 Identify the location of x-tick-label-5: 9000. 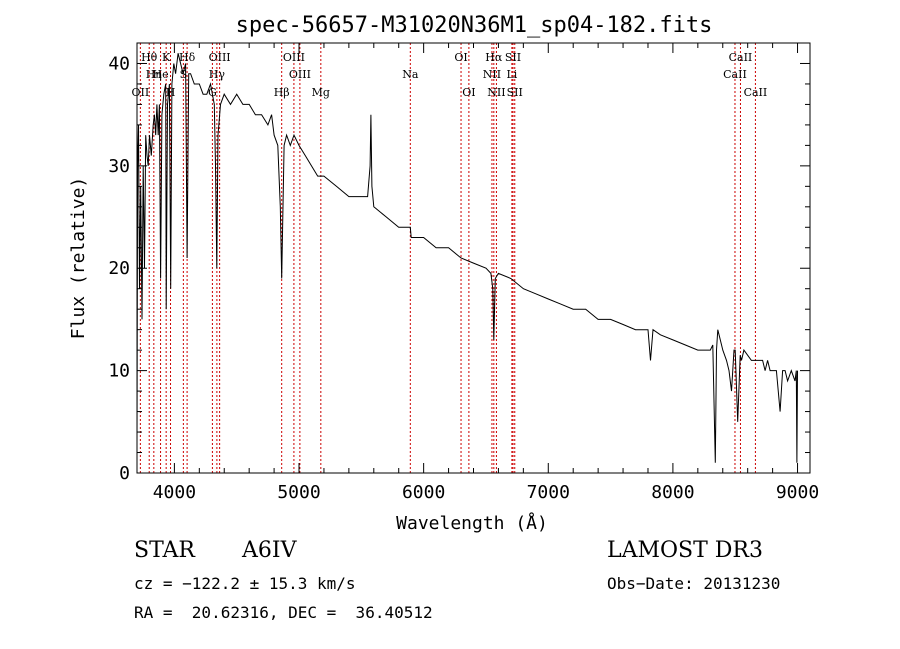
(797, 492).